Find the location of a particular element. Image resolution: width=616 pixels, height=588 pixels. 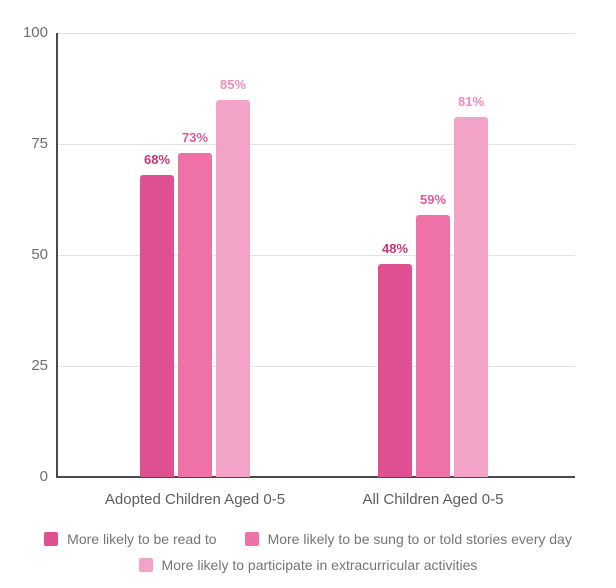

category-label: All Children Aged 0-5 is located at coordinates (433, 499).